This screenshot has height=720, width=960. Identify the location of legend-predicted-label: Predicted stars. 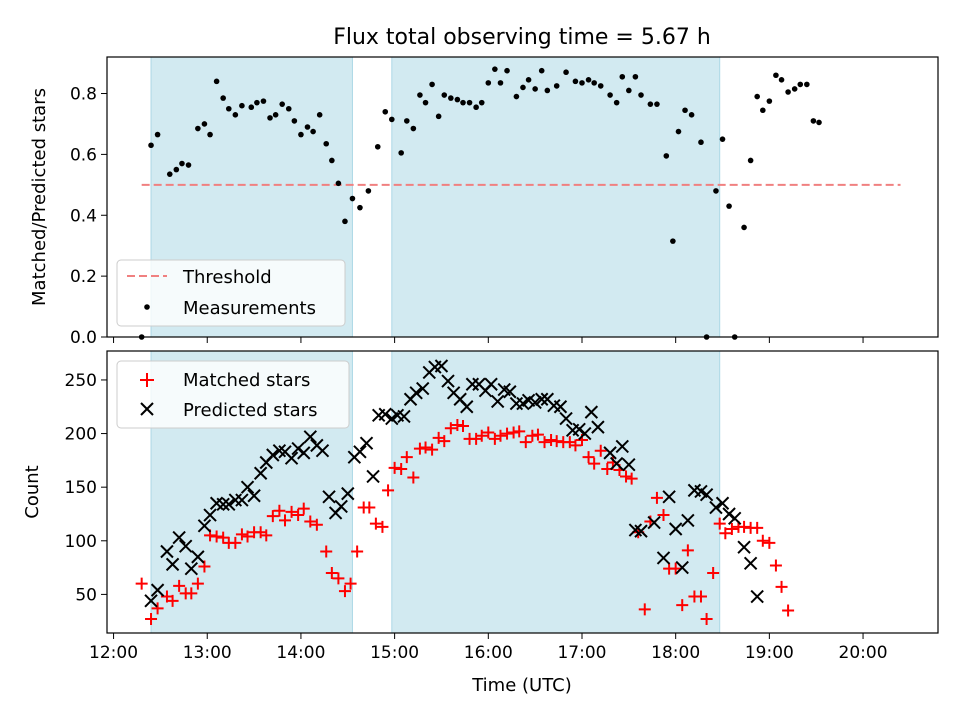
(250, 410).